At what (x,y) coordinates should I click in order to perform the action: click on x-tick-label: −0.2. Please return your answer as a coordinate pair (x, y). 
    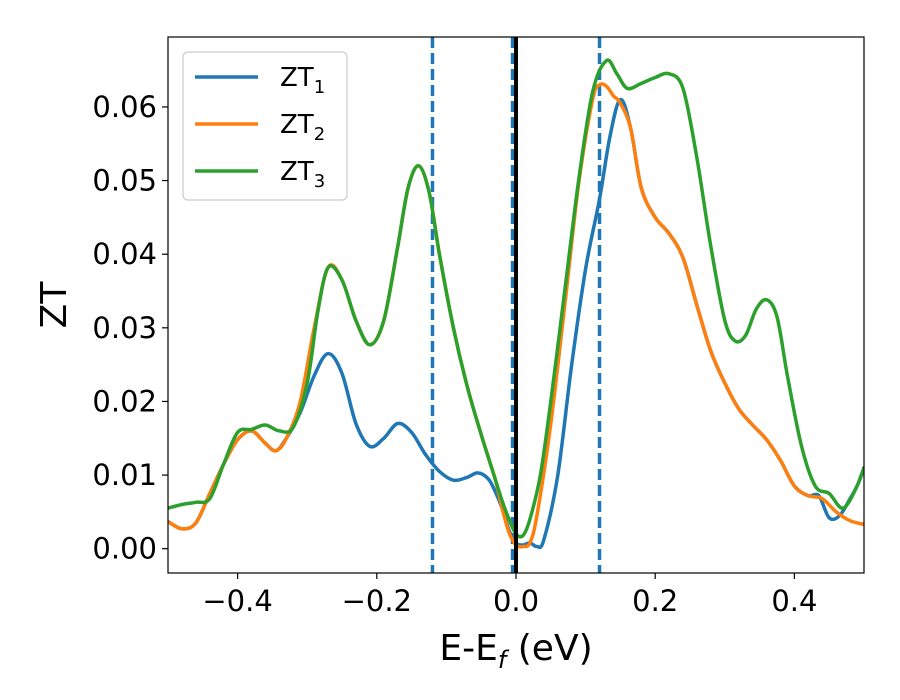
    Looking at the image, I should click on (377, 601).